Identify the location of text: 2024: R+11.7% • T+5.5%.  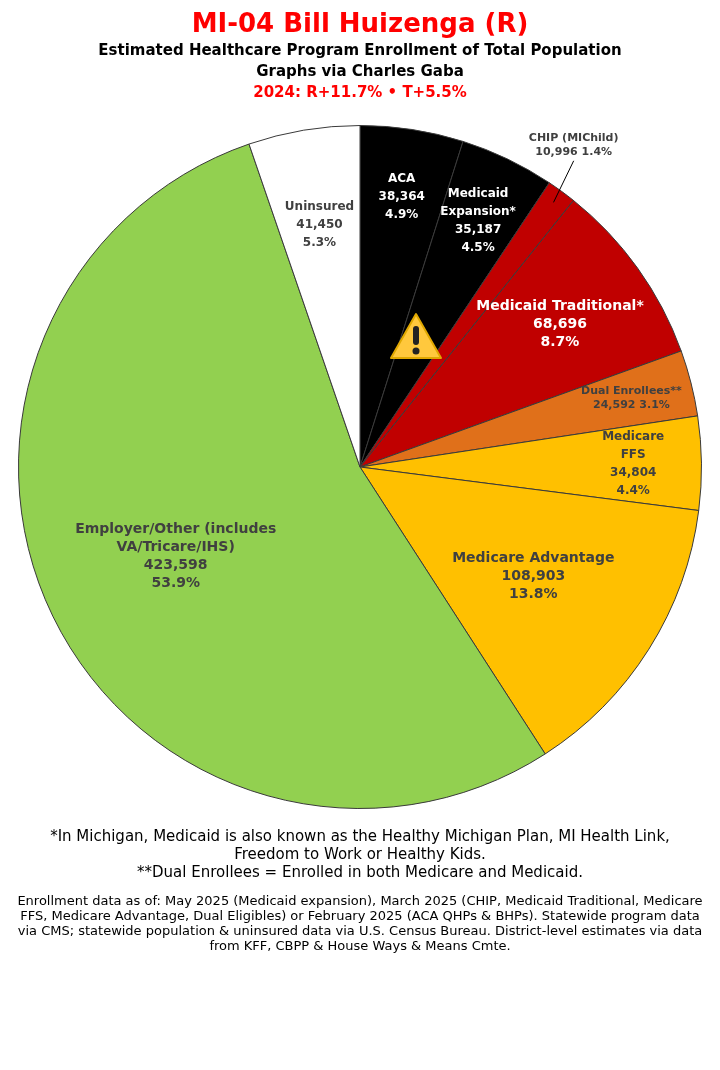
(360, 92).